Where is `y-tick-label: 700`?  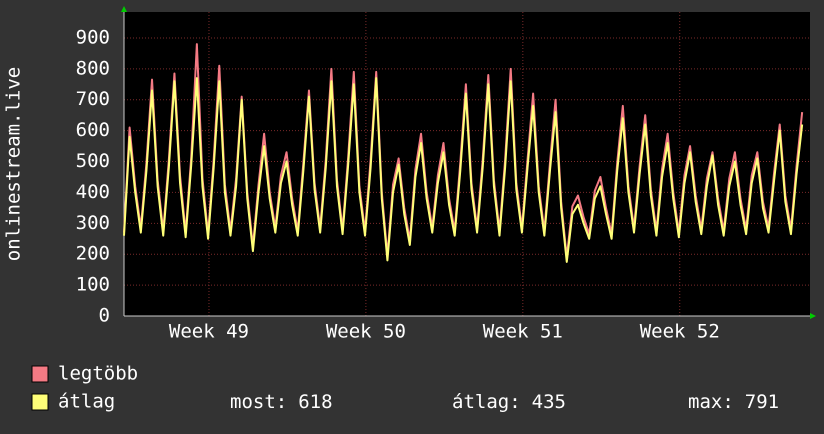
y-tick-label: 700 is located at coordinates (93, 99).